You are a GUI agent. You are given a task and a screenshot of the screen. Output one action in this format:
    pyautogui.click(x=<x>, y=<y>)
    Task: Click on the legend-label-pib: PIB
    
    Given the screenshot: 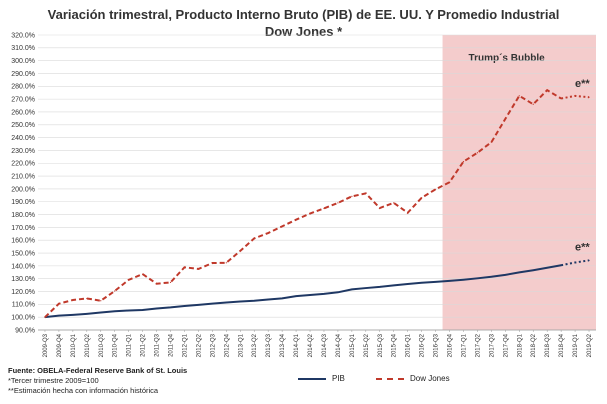 What is the action you would take?
    pyautogui.click(x=338, y=378)
    